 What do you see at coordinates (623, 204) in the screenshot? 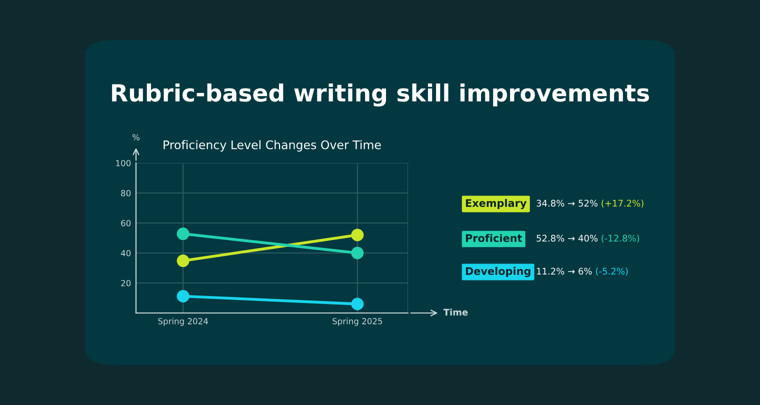
I see `text: (+17.2%)` at bounding box center [623, 204].